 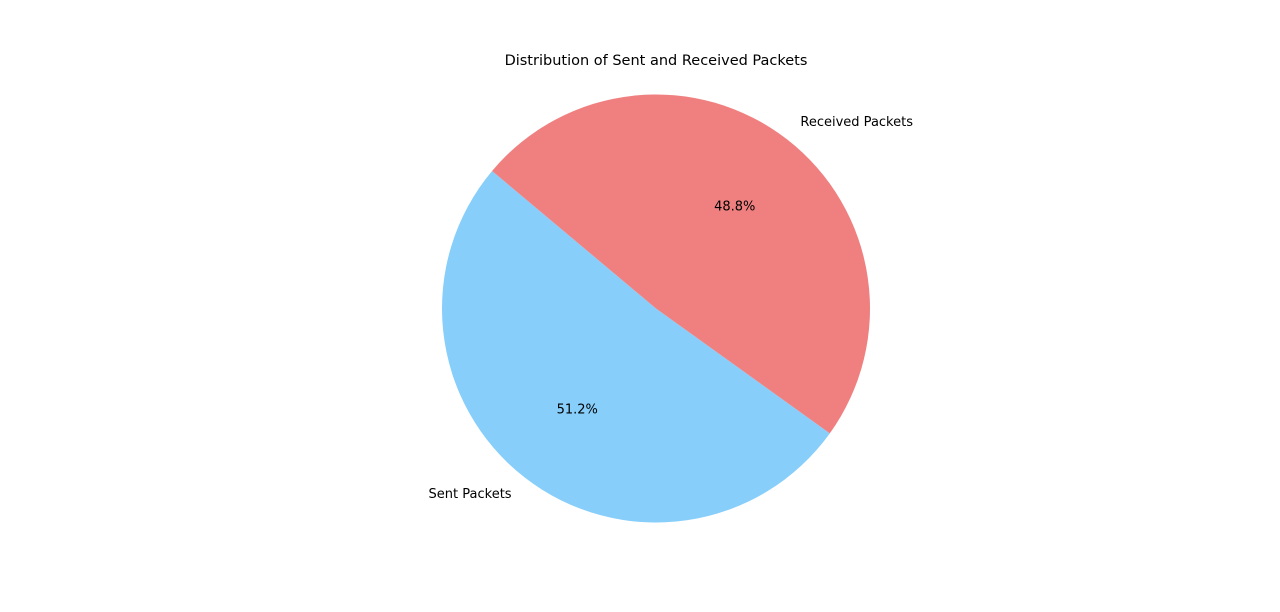 What do you see at coordinates (470, 494) in the screenshot?
I see `slice-label-sent-packets: Sent Packets` at bounding box center [470, 494].